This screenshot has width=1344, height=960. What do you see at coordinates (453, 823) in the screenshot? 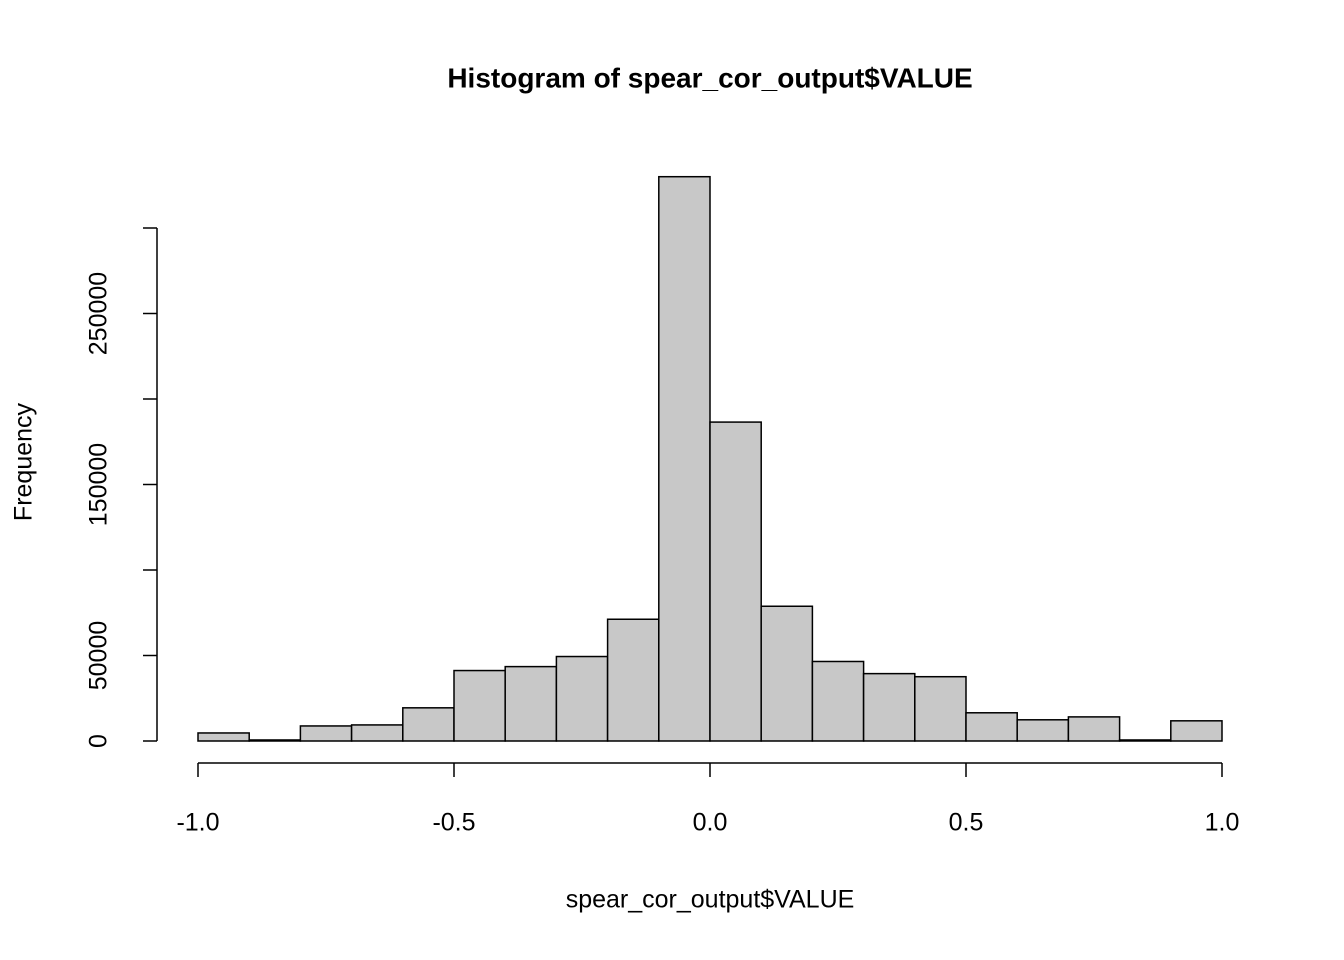
I see `x-tick-label: -0.5` at bounding box center [453, 823].